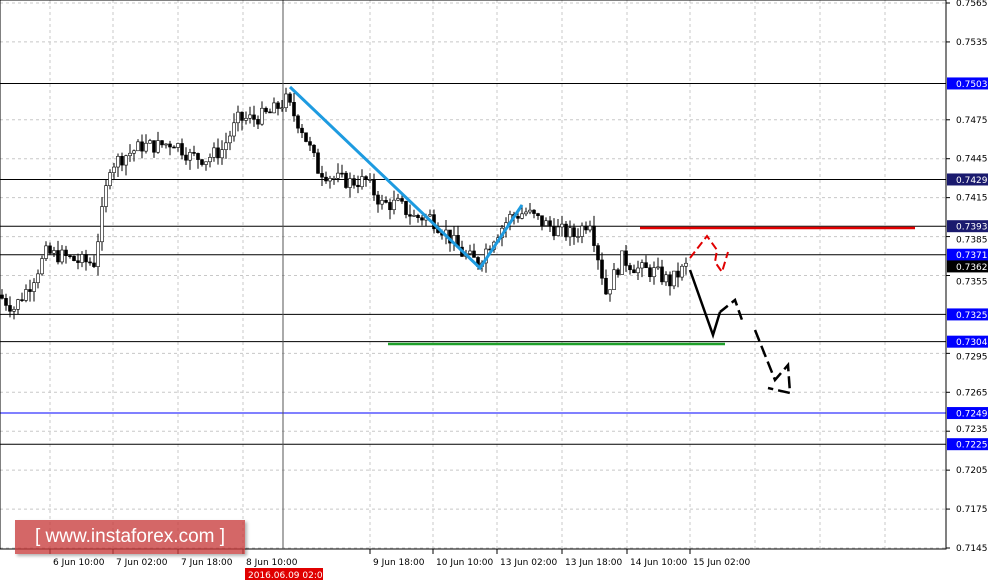 The image size is (989, 580). What do you see at coordinates (972, 510) in the screenshot?
I see `y-tick-label: 0.7175` at bounding box center [972, 510].